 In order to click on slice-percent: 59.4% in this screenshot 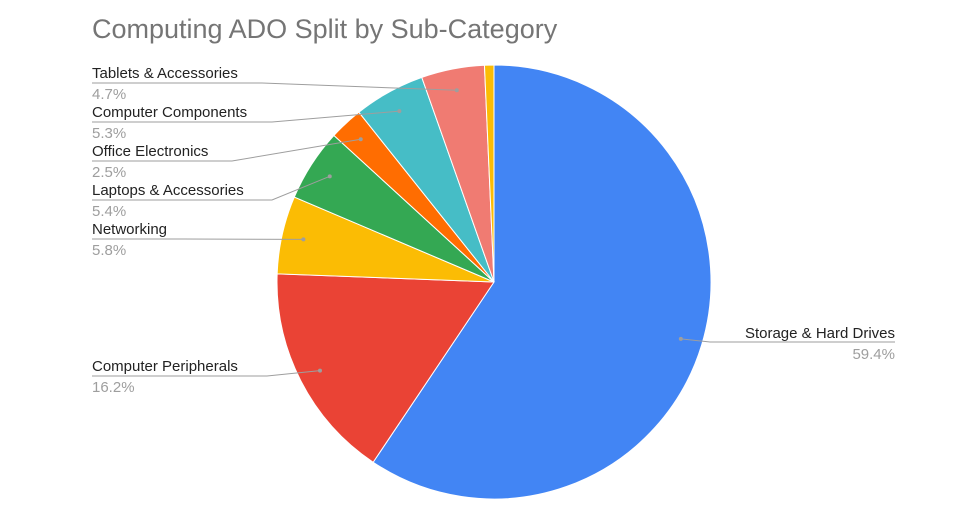, I will do `click(873, 354)`.